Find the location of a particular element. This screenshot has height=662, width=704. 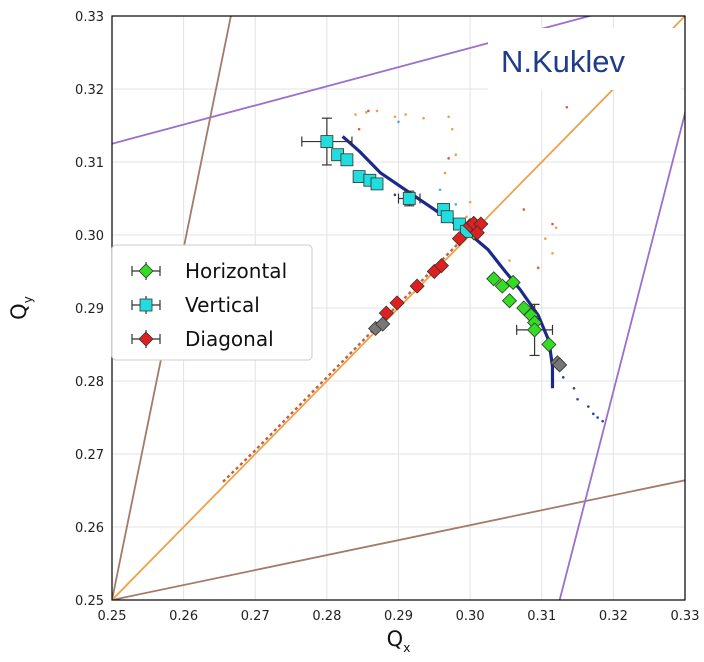

tune-track-line is located at coordinates (448, 262).